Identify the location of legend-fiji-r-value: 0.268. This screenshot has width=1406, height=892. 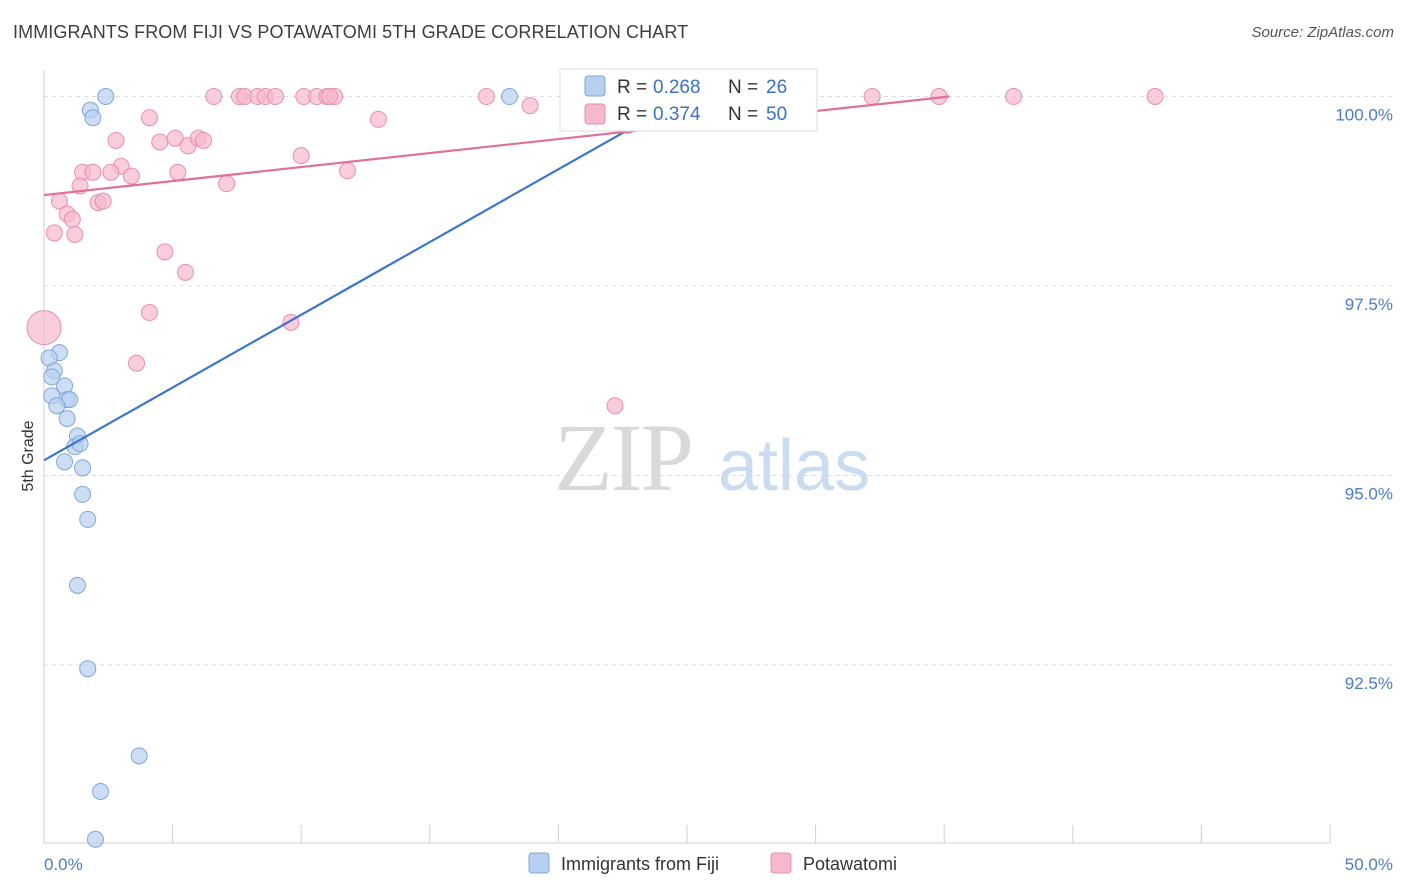
(677, 87).